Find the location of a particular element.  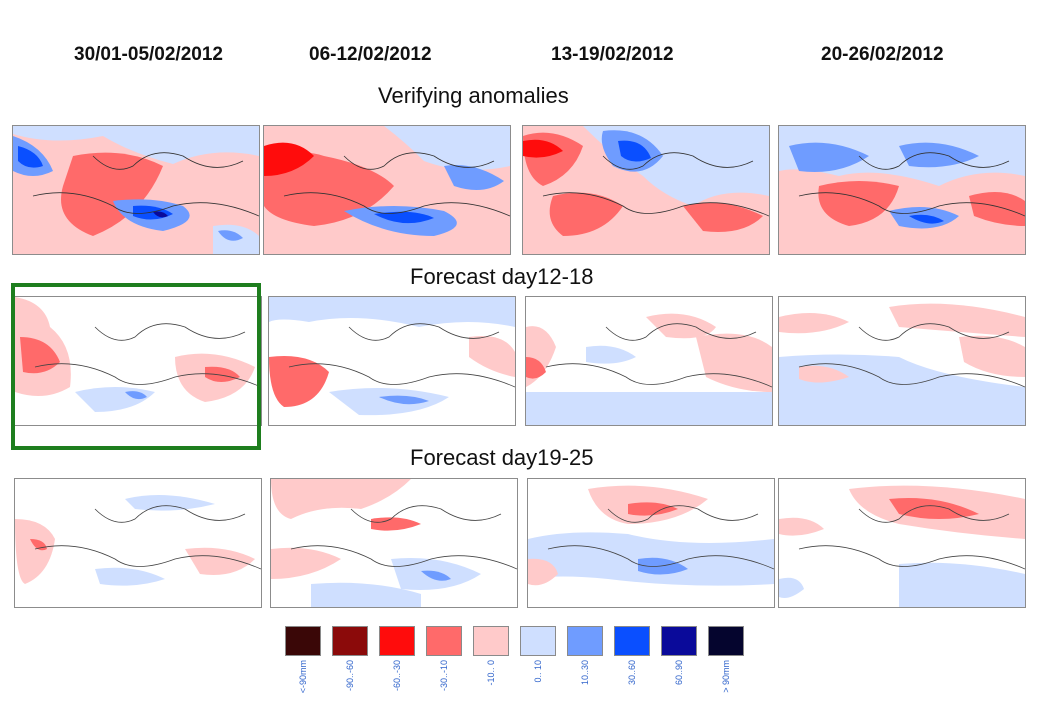

highlight-box is located at coordinates (136, 366).